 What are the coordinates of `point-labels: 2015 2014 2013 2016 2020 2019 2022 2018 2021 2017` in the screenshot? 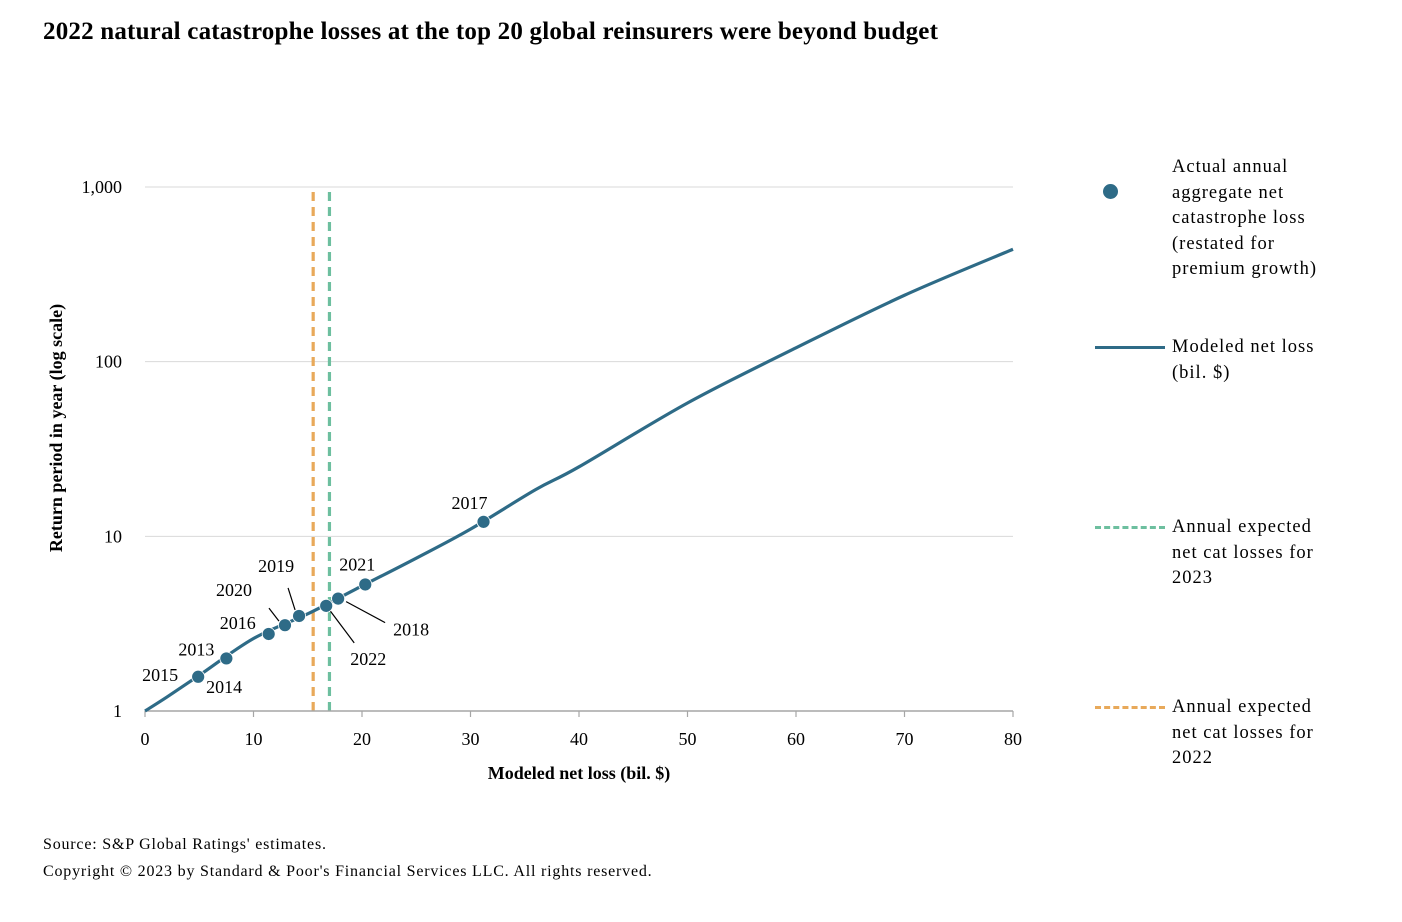 It's located at (314, 595).